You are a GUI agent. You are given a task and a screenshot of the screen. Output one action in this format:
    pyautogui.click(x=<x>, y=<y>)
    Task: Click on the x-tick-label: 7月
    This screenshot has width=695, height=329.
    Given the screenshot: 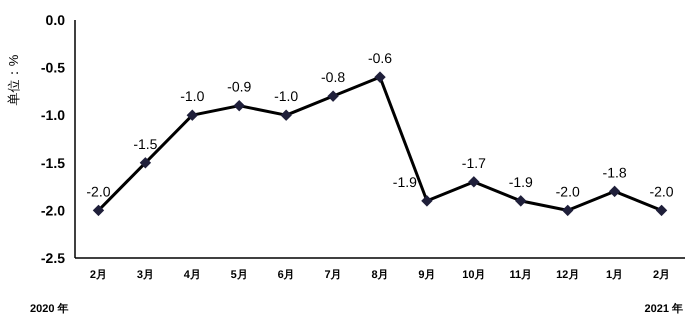 What is the action you would take?
    pyautogui.click(x=333, y=275)
    